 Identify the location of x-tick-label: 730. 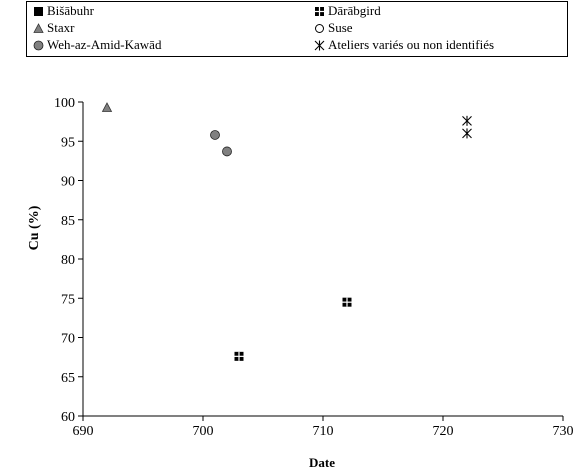
(563, 431).